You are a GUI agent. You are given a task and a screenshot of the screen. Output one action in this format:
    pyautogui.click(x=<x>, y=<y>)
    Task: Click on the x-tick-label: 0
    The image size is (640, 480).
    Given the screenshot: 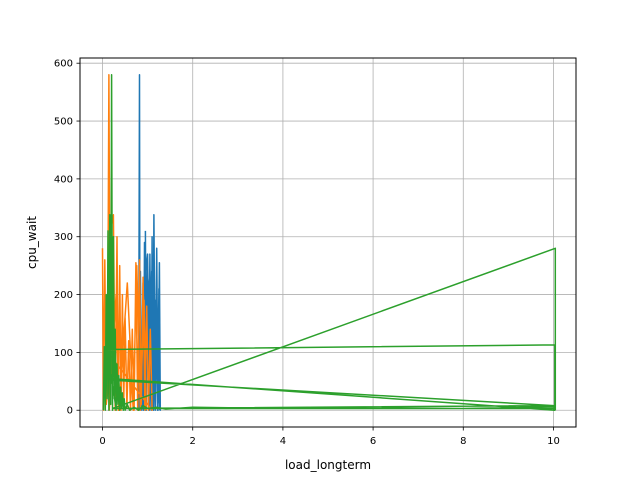 What is the action you would take?
    pyautogui.click(x=102, y=441)
    